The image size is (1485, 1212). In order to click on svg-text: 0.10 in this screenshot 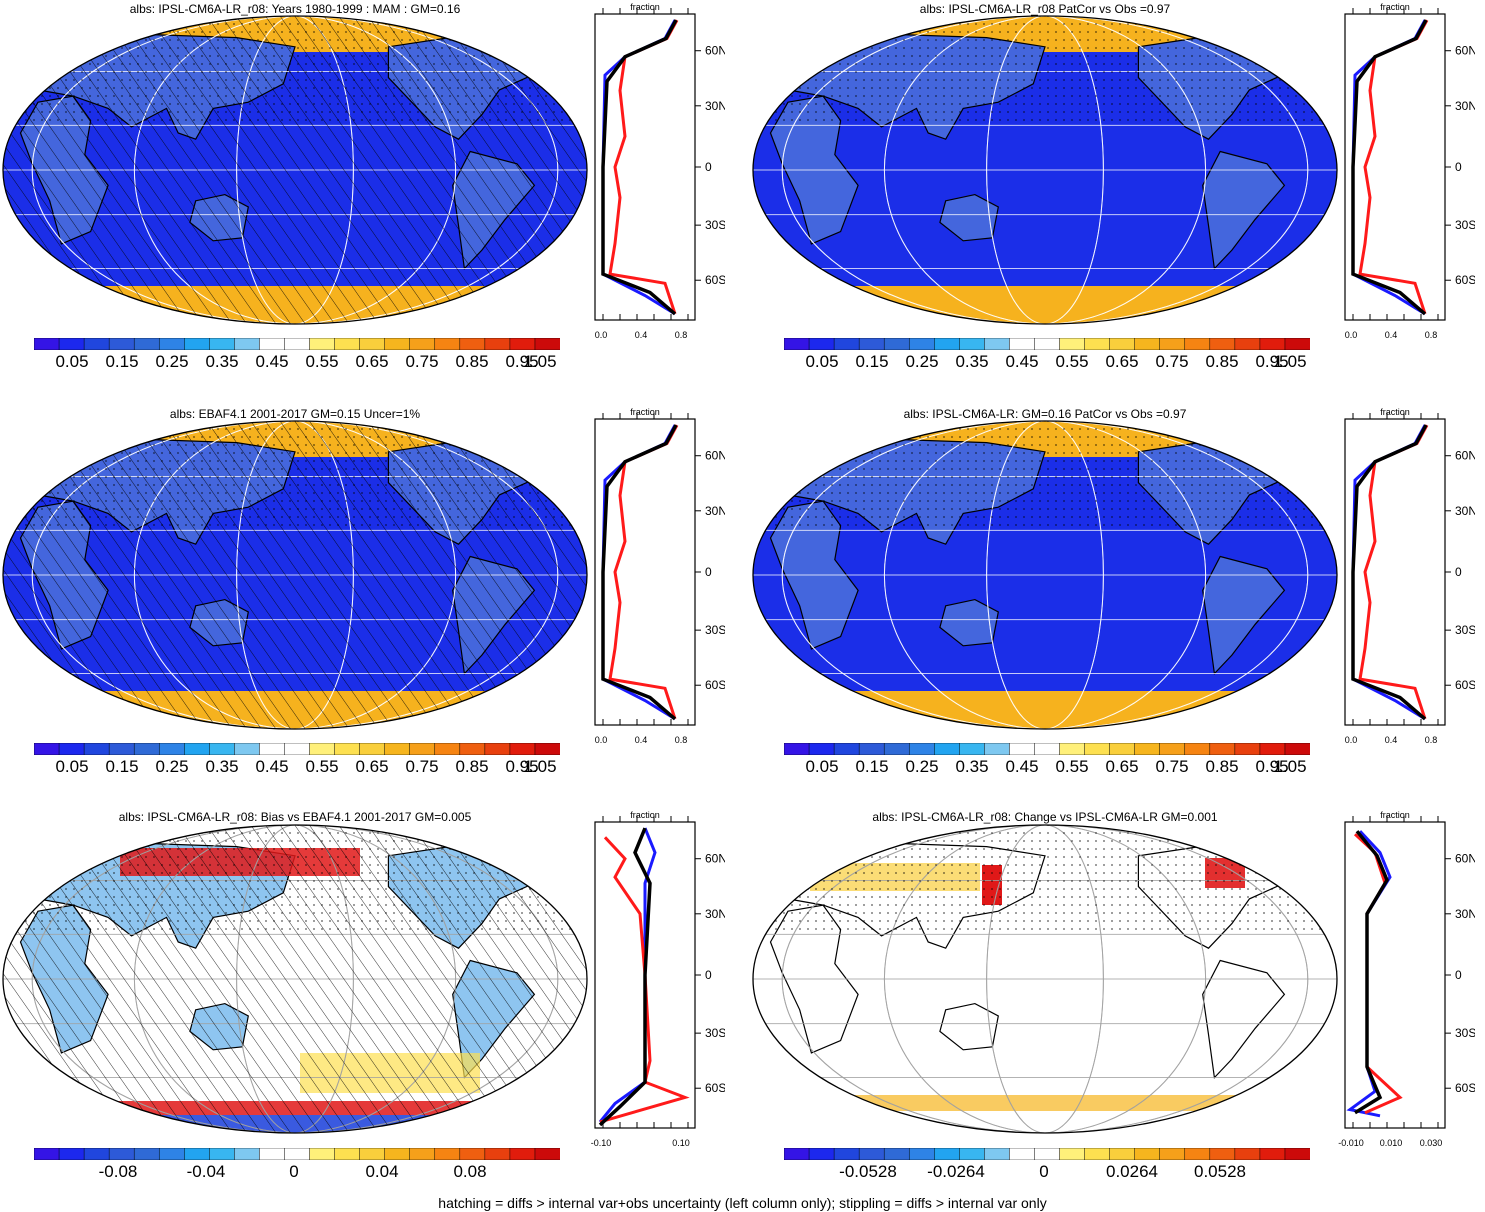, I will do `click(681, 1143)`.